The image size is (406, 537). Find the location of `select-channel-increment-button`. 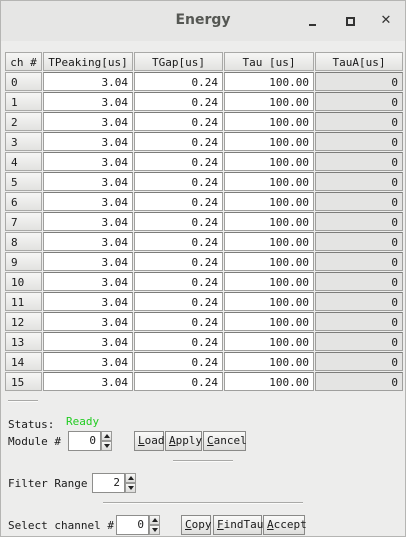

select-channel-increment-button is located at coordinates (154, 520).